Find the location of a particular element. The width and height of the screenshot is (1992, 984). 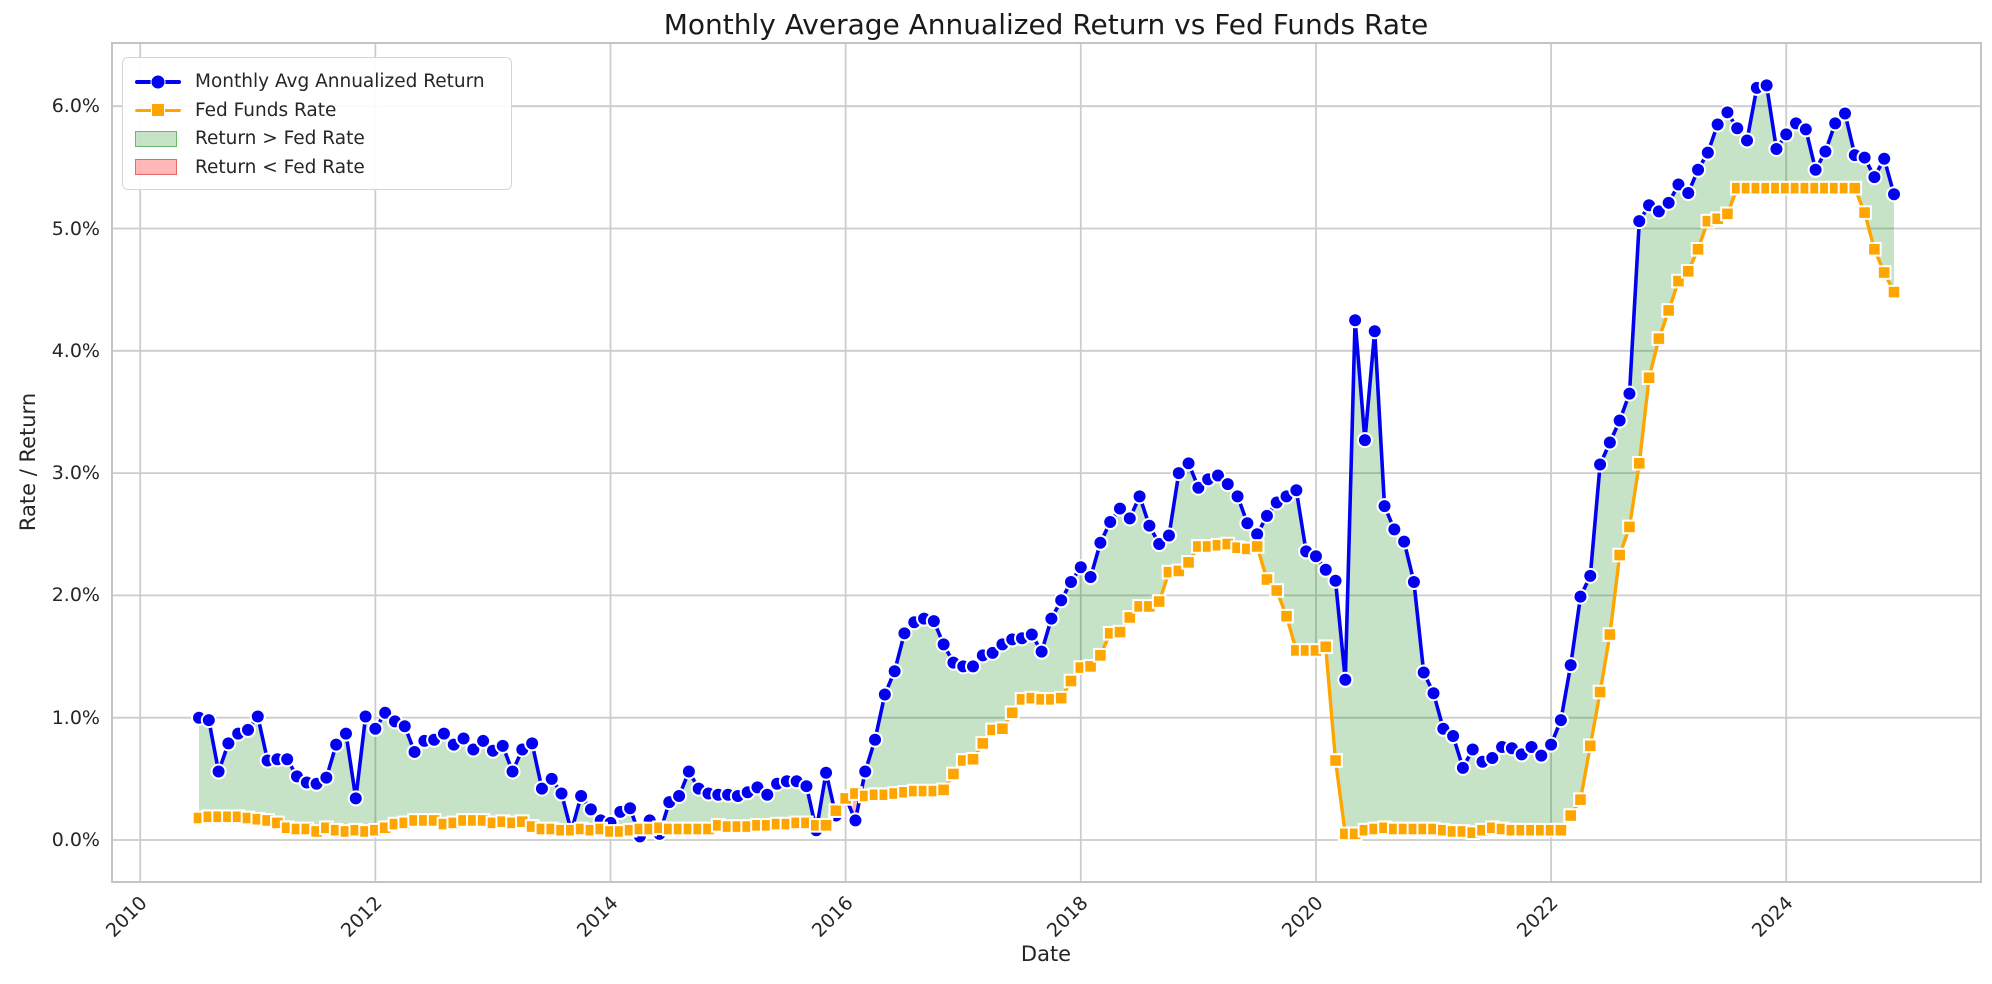

legend-item-fill-below: Return < Fed Rate is located at coordinates (317, 167).